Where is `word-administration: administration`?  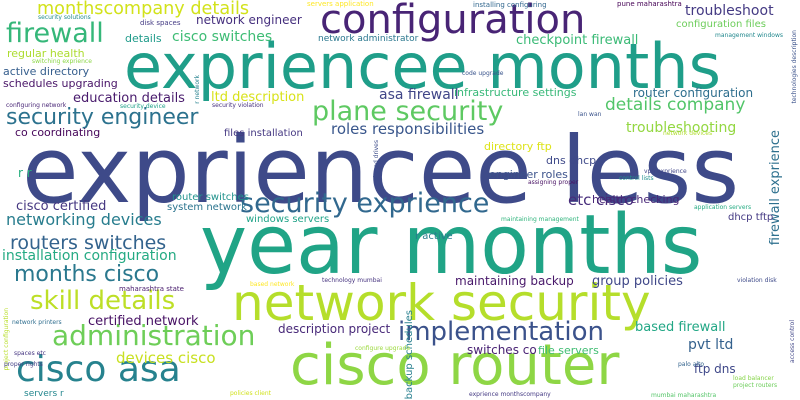 word-administration: administration is located at coordinates (154, 335).